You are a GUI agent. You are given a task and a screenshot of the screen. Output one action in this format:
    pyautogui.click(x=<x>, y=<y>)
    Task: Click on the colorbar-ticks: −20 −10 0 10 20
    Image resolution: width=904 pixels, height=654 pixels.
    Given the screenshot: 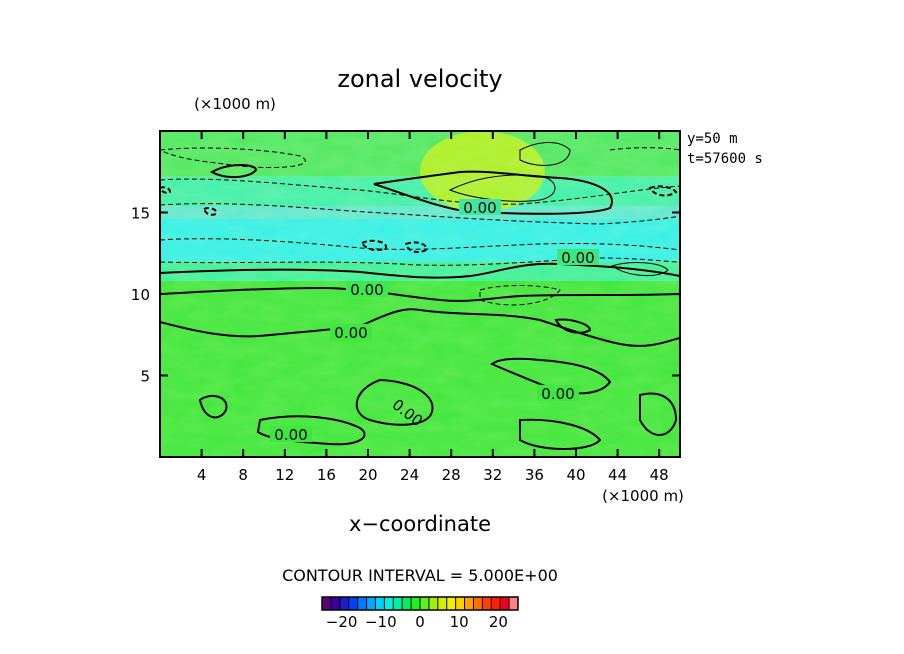 What is the action you would take?
    pyautogui.click(x=417, y=622)
    